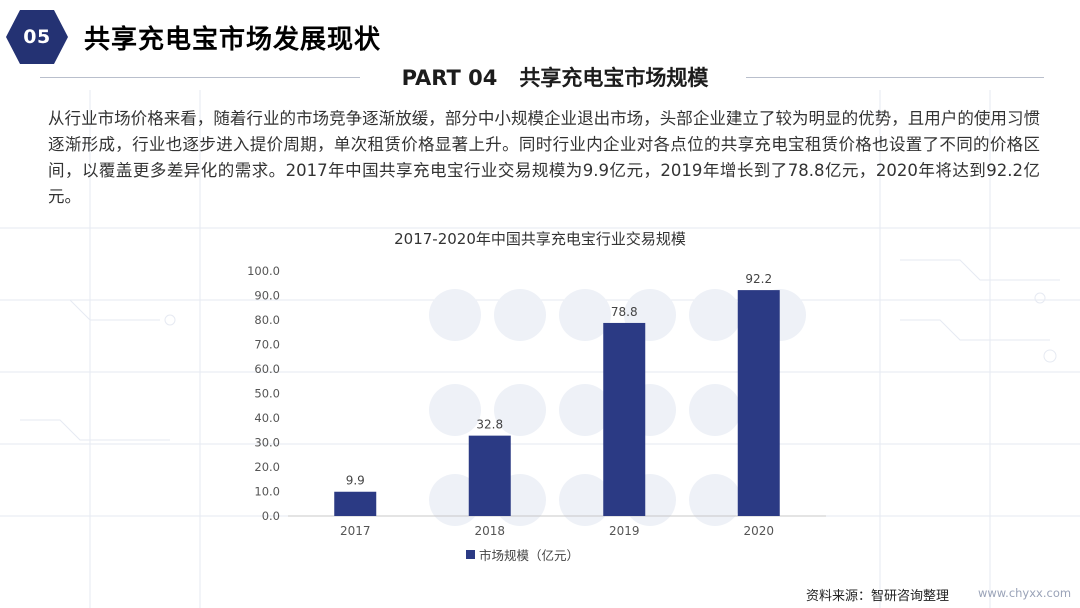 The image size is (1080, 608). I want to click on y-tick-label: 90.0, so click(267, 296).